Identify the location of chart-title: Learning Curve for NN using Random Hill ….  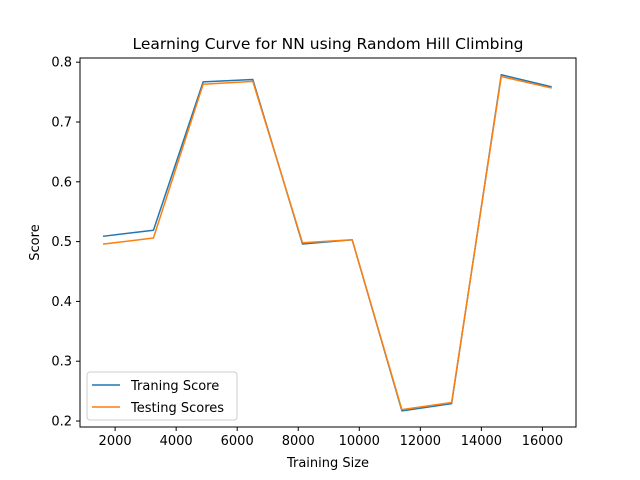
(328, 44).